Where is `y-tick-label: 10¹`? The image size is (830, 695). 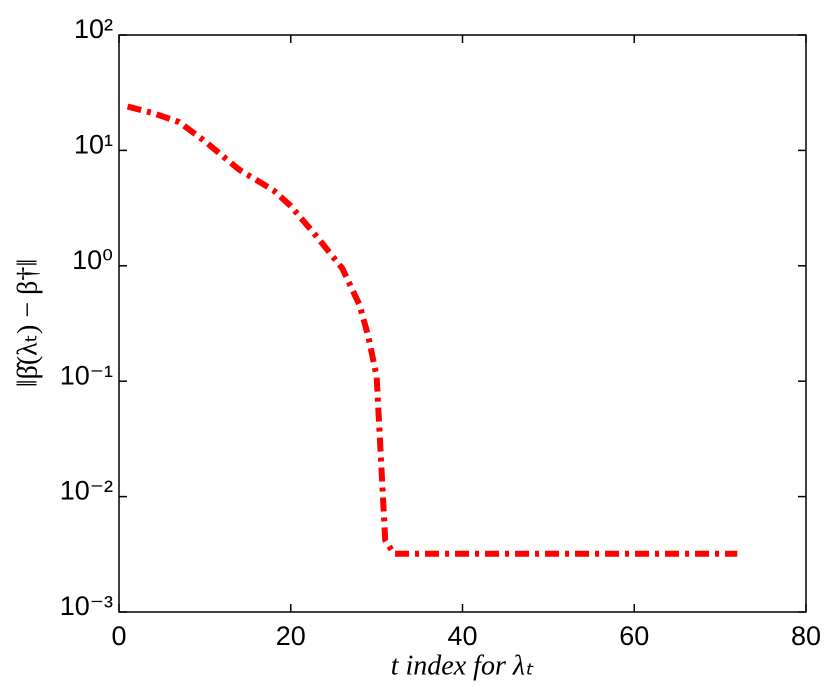 y-tick-label: 10¹ is located at coordinates (93, 145).